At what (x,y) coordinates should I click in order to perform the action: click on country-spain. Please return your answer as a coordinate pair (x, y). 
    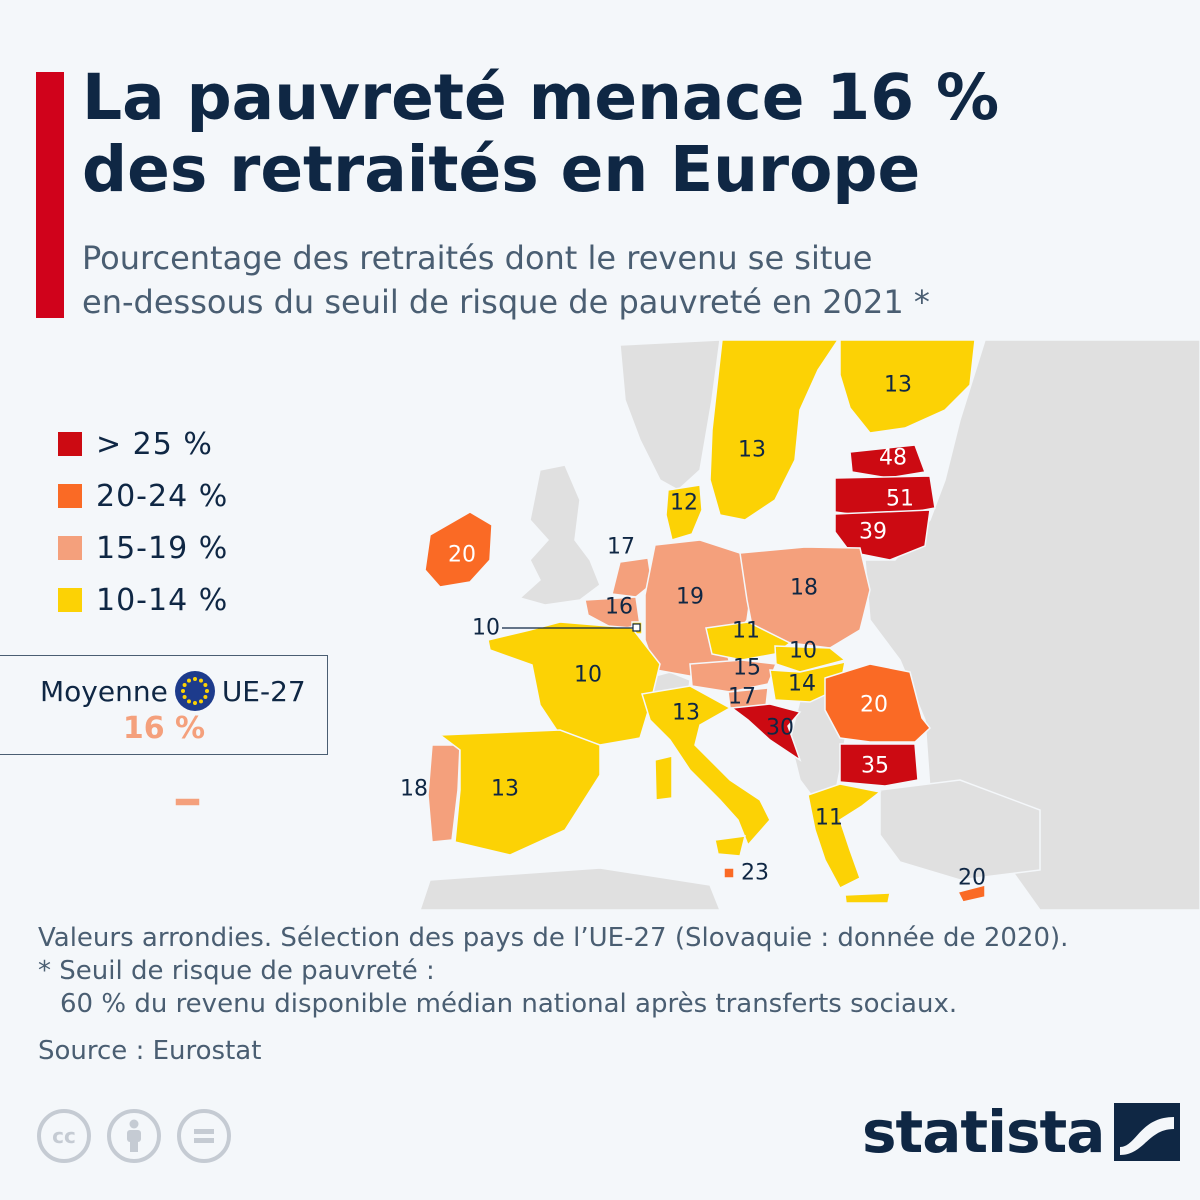
    Looking at the image, I should click on (519, 792).